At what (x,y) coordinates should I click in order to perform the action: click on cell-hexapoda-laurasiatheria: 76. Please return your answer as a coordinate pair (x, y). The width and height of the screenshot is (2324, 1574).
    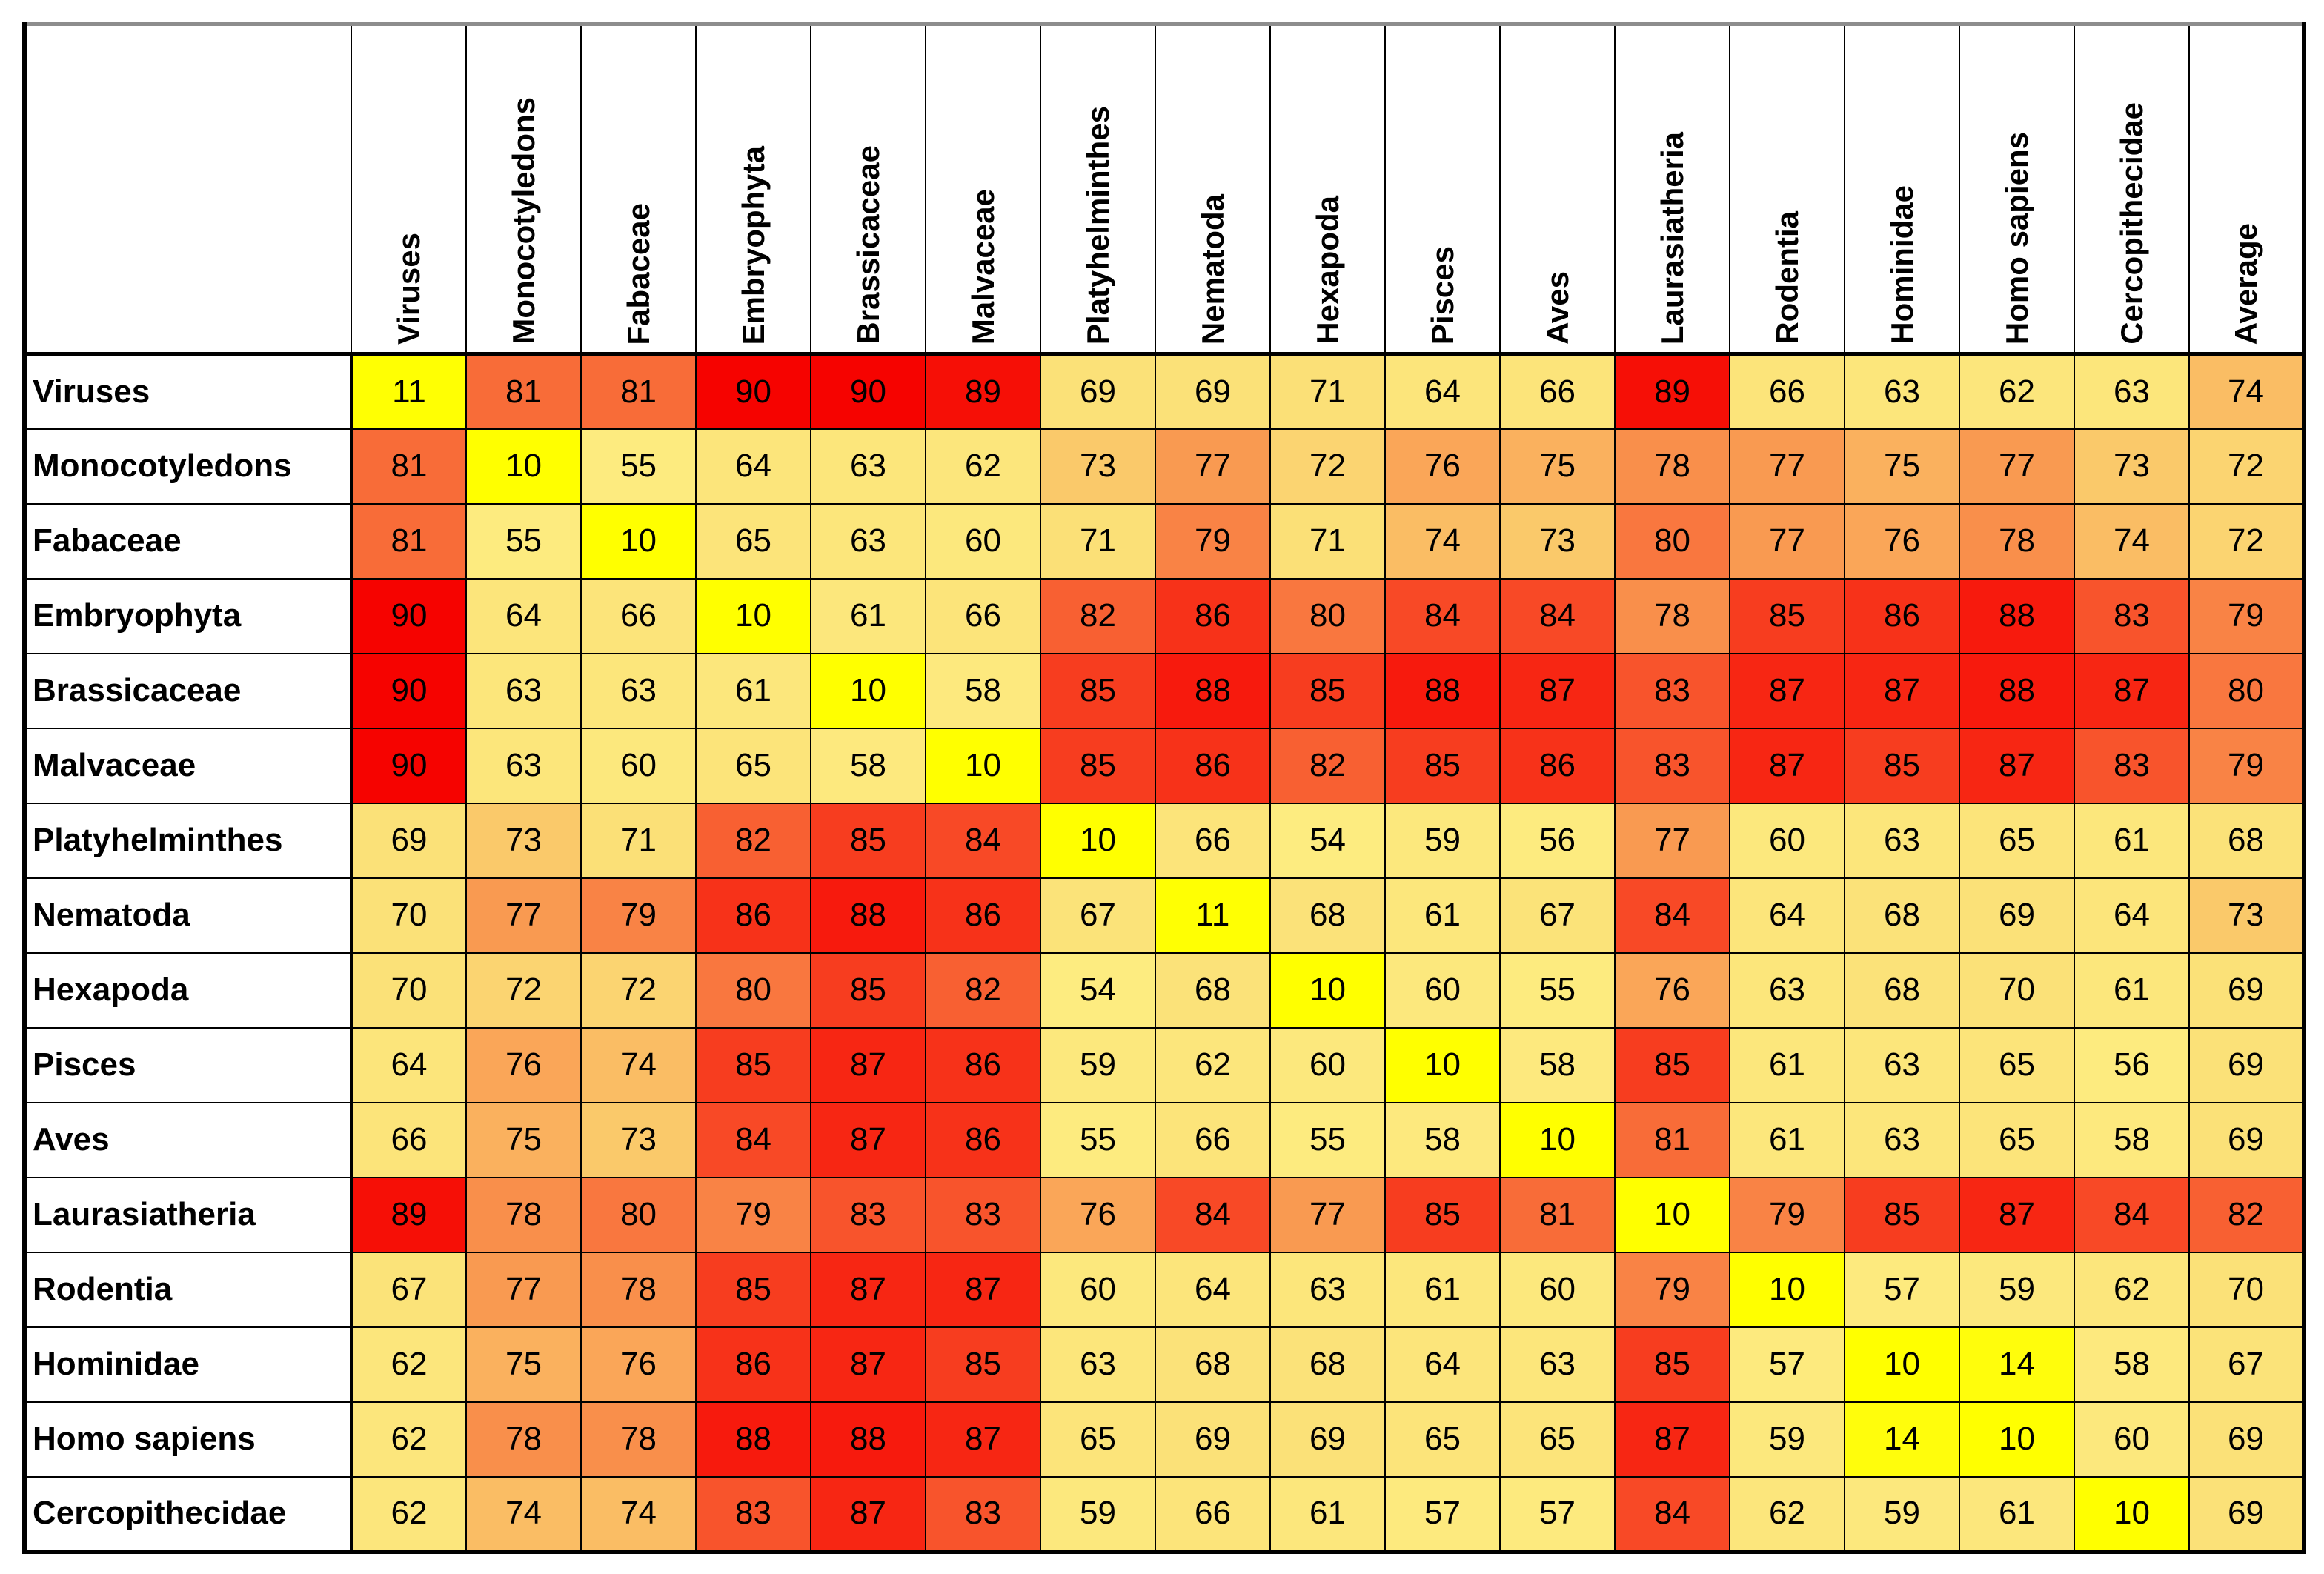
    Looking at the image, I should click on (1672, 990).